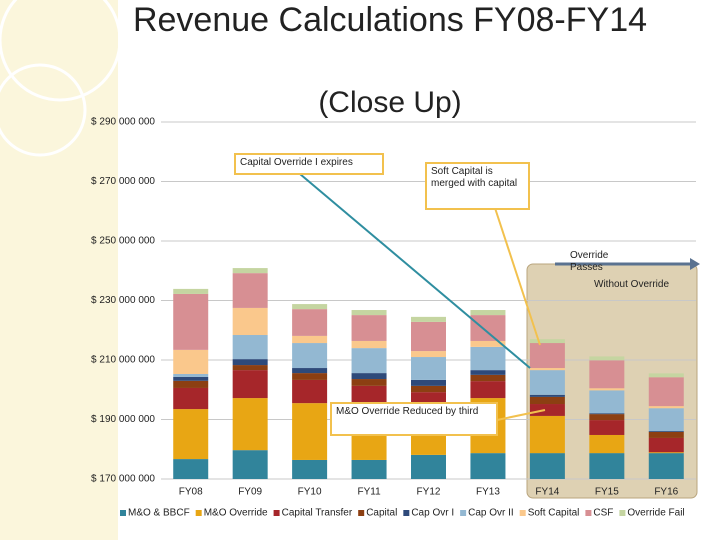  Describe the element at coordinates (250, 492) in the screenshot. I see `x-tick-label: FY09` at that location.